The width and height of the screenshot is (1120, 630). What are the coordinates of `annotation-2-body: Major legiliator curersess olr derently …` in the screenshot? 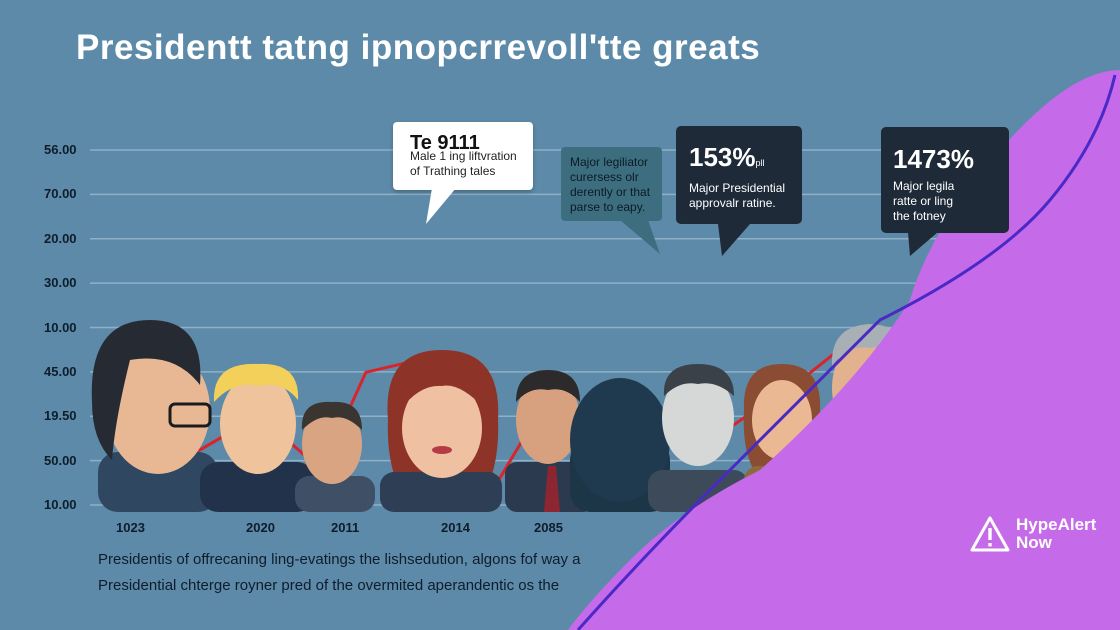 It's located at (610, 184).